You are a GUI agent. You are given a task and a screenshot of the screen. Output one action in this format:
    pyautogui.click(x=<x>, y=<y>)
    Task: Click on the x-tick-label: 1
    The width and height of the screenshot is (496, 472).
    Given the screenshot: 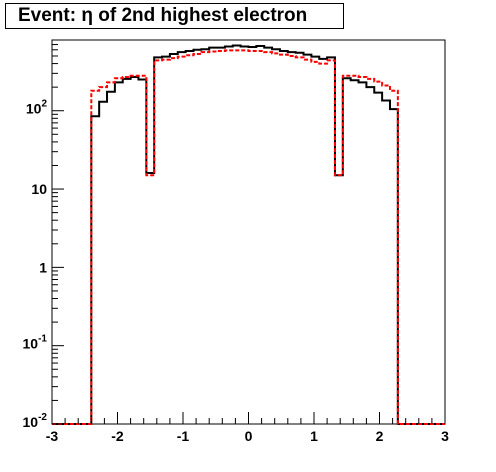 What is the action you would take?
    pyautogui.click(x=314, y=436)
    